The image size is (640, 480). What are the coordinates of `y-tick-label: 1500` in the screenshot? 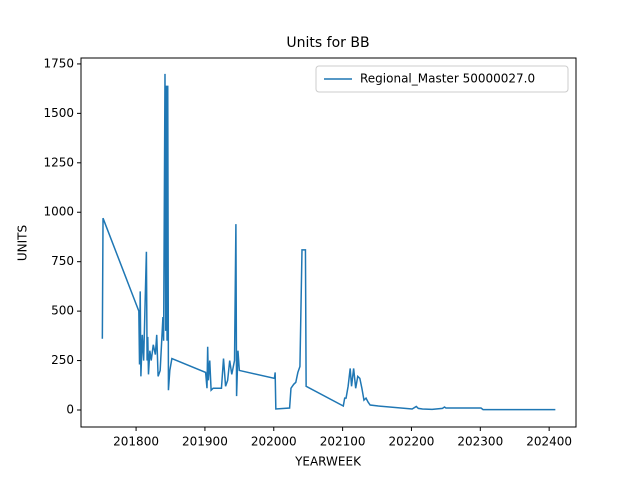 It's located at (58, 113).